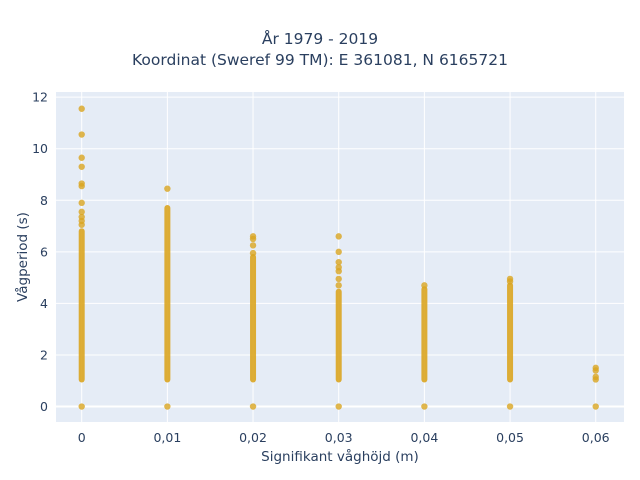  I want to click on y-tick-label: 0, so click(44, 406).